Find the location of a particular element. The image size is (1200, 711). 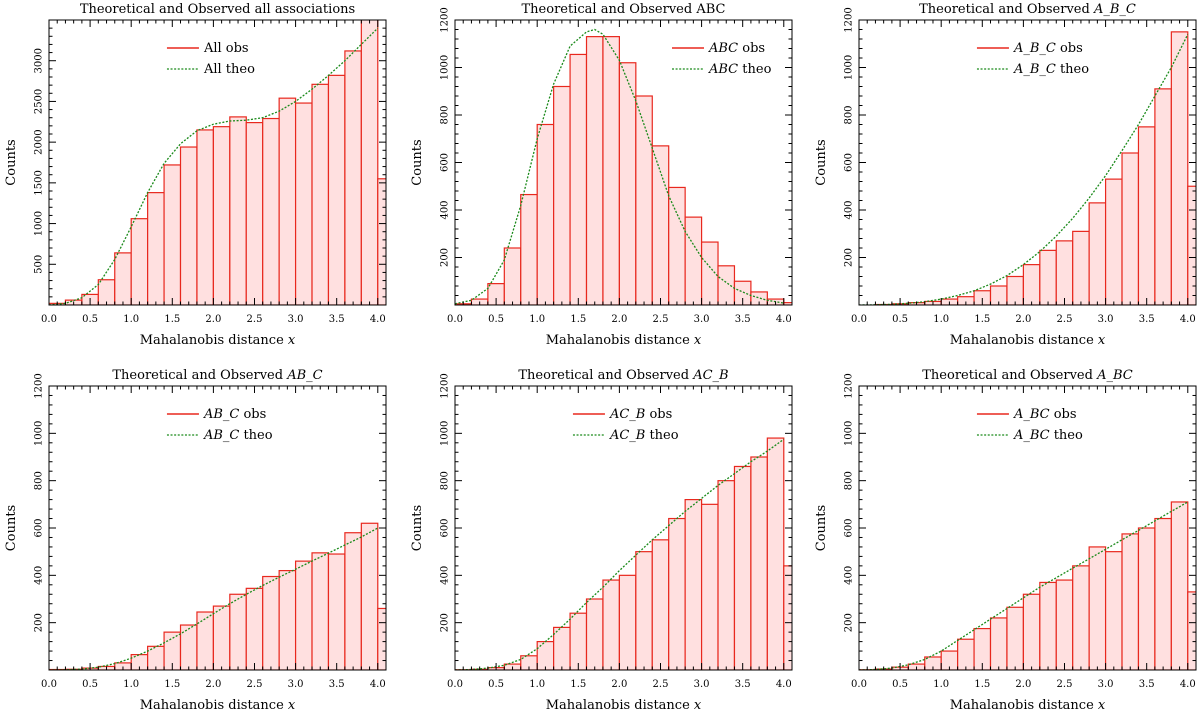

legend-obs-label: ABC obs is located at coordinates (736, 48).